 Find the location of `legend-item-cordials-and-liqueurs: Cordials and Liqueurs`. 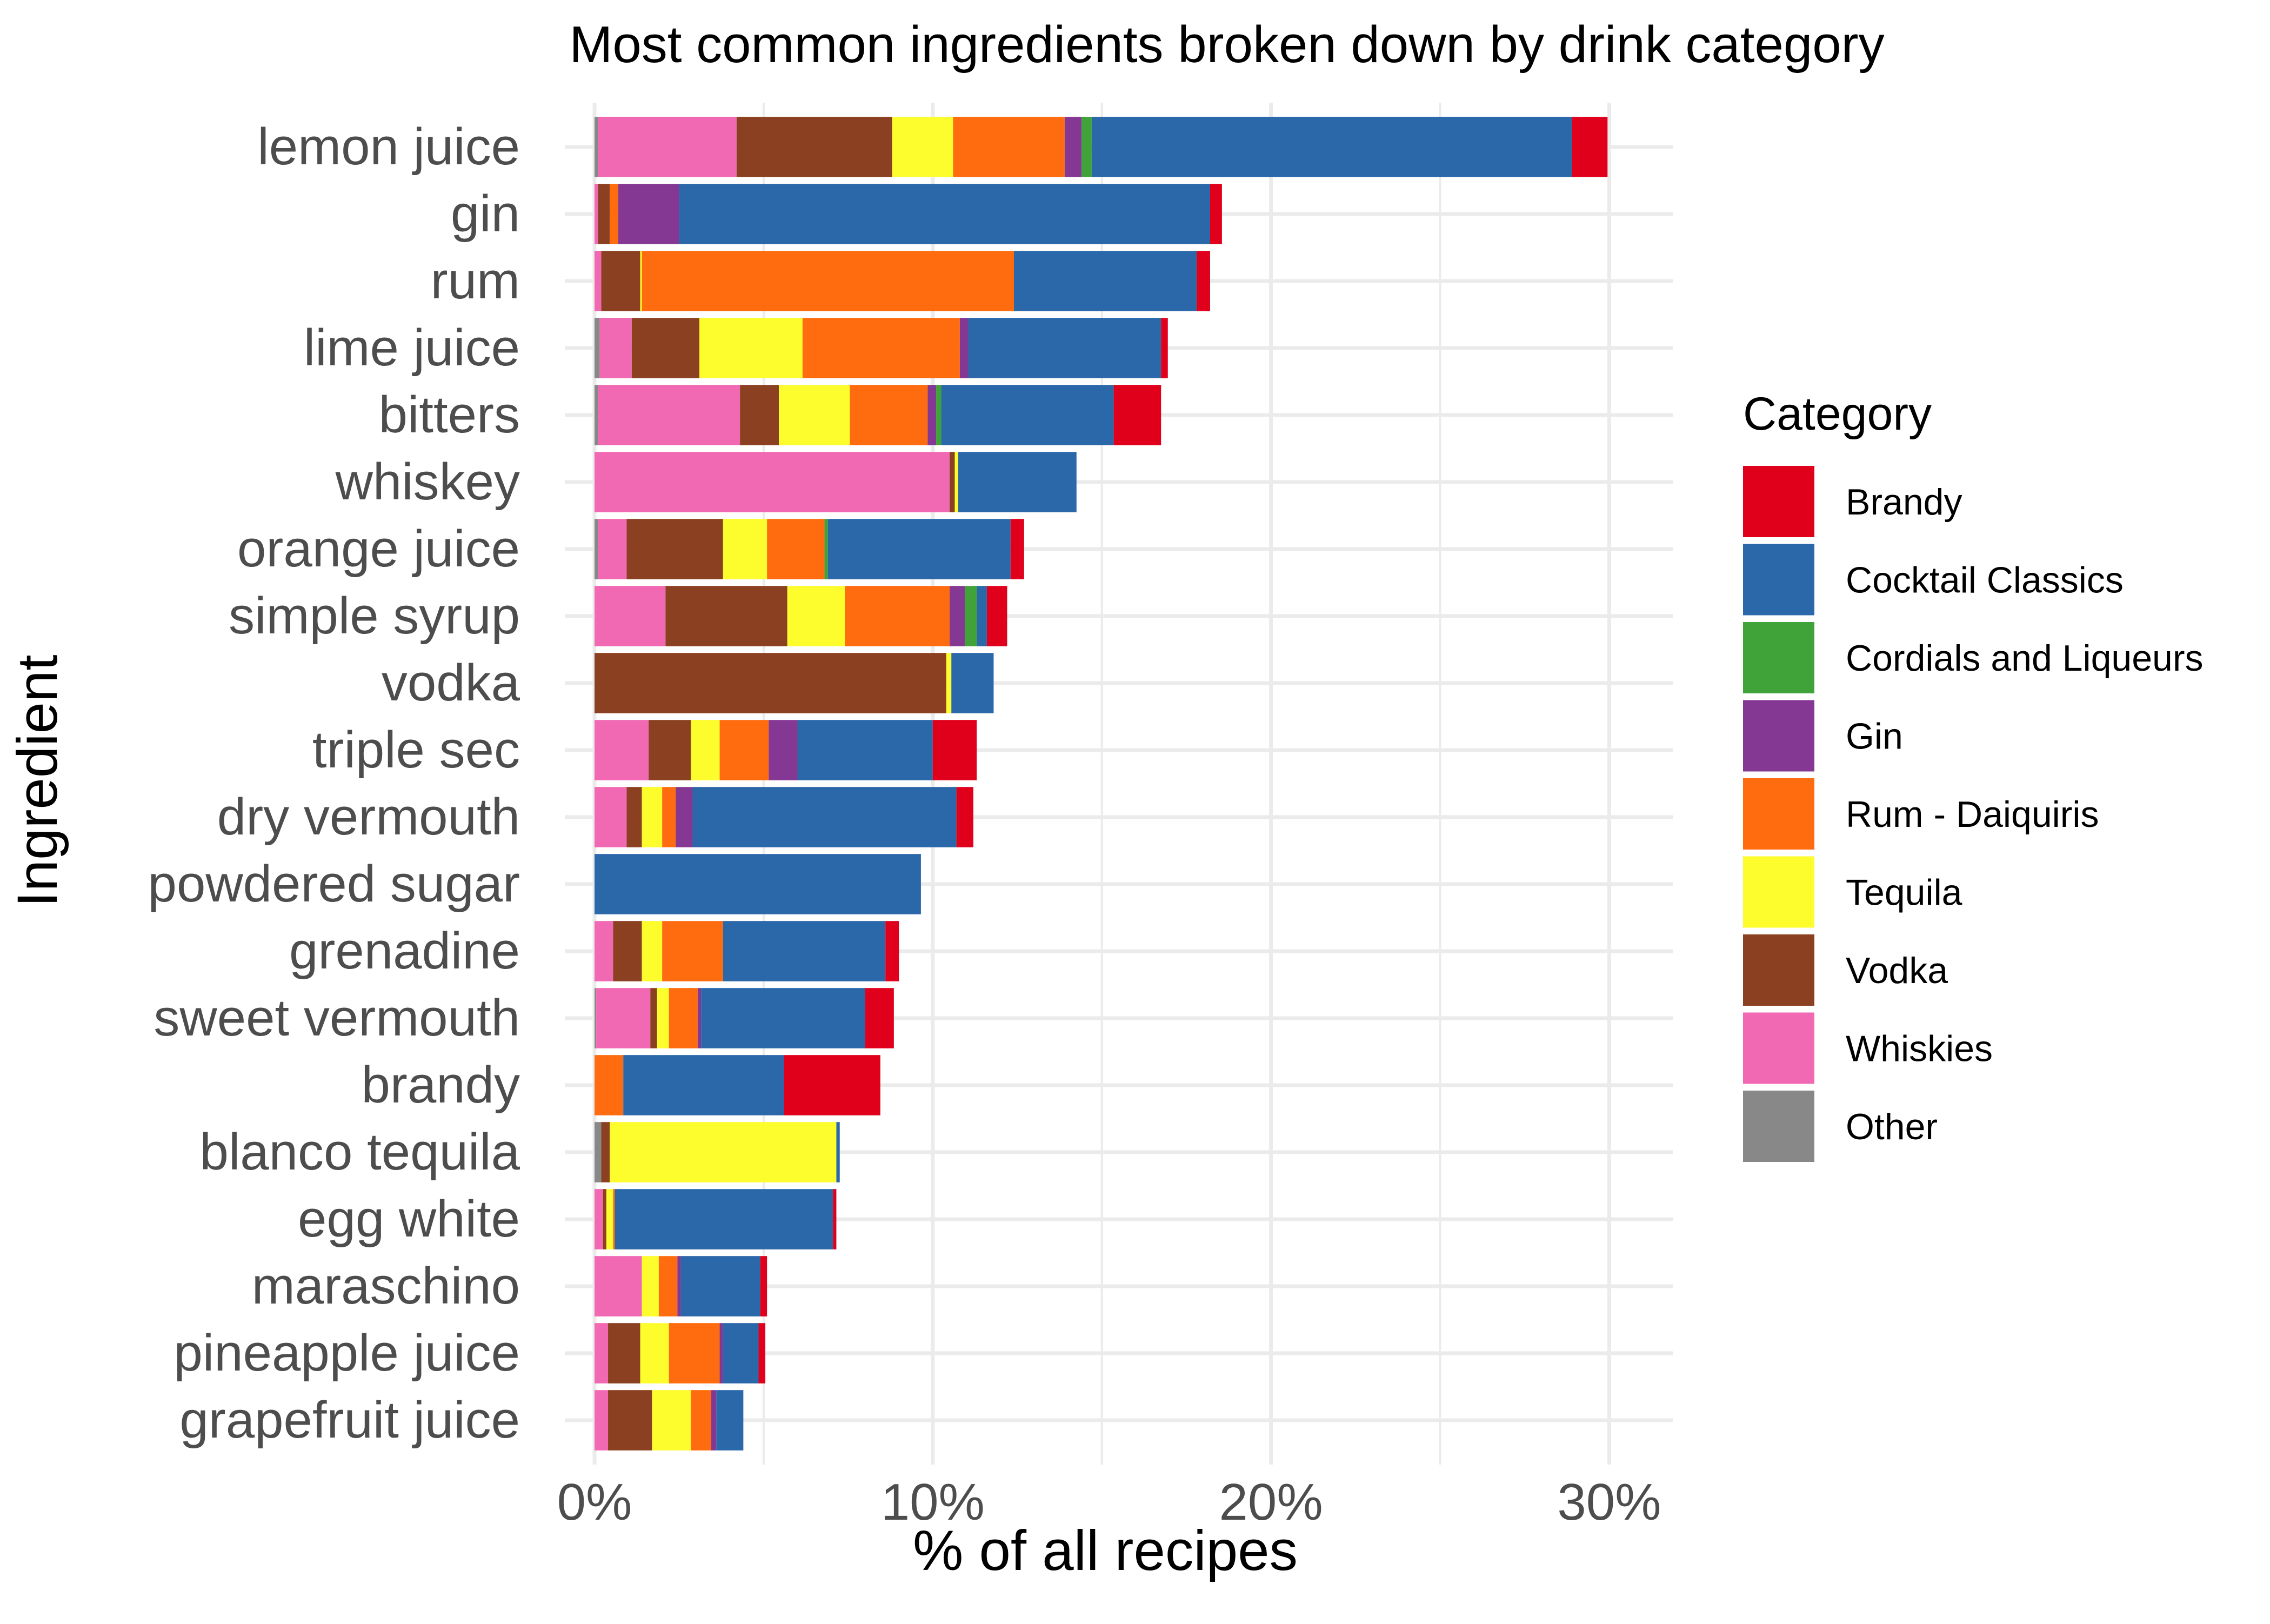

legend-item-cordials-and-liqueurs: Cordials and Liqueurs is located at coordinates (1973, 657).